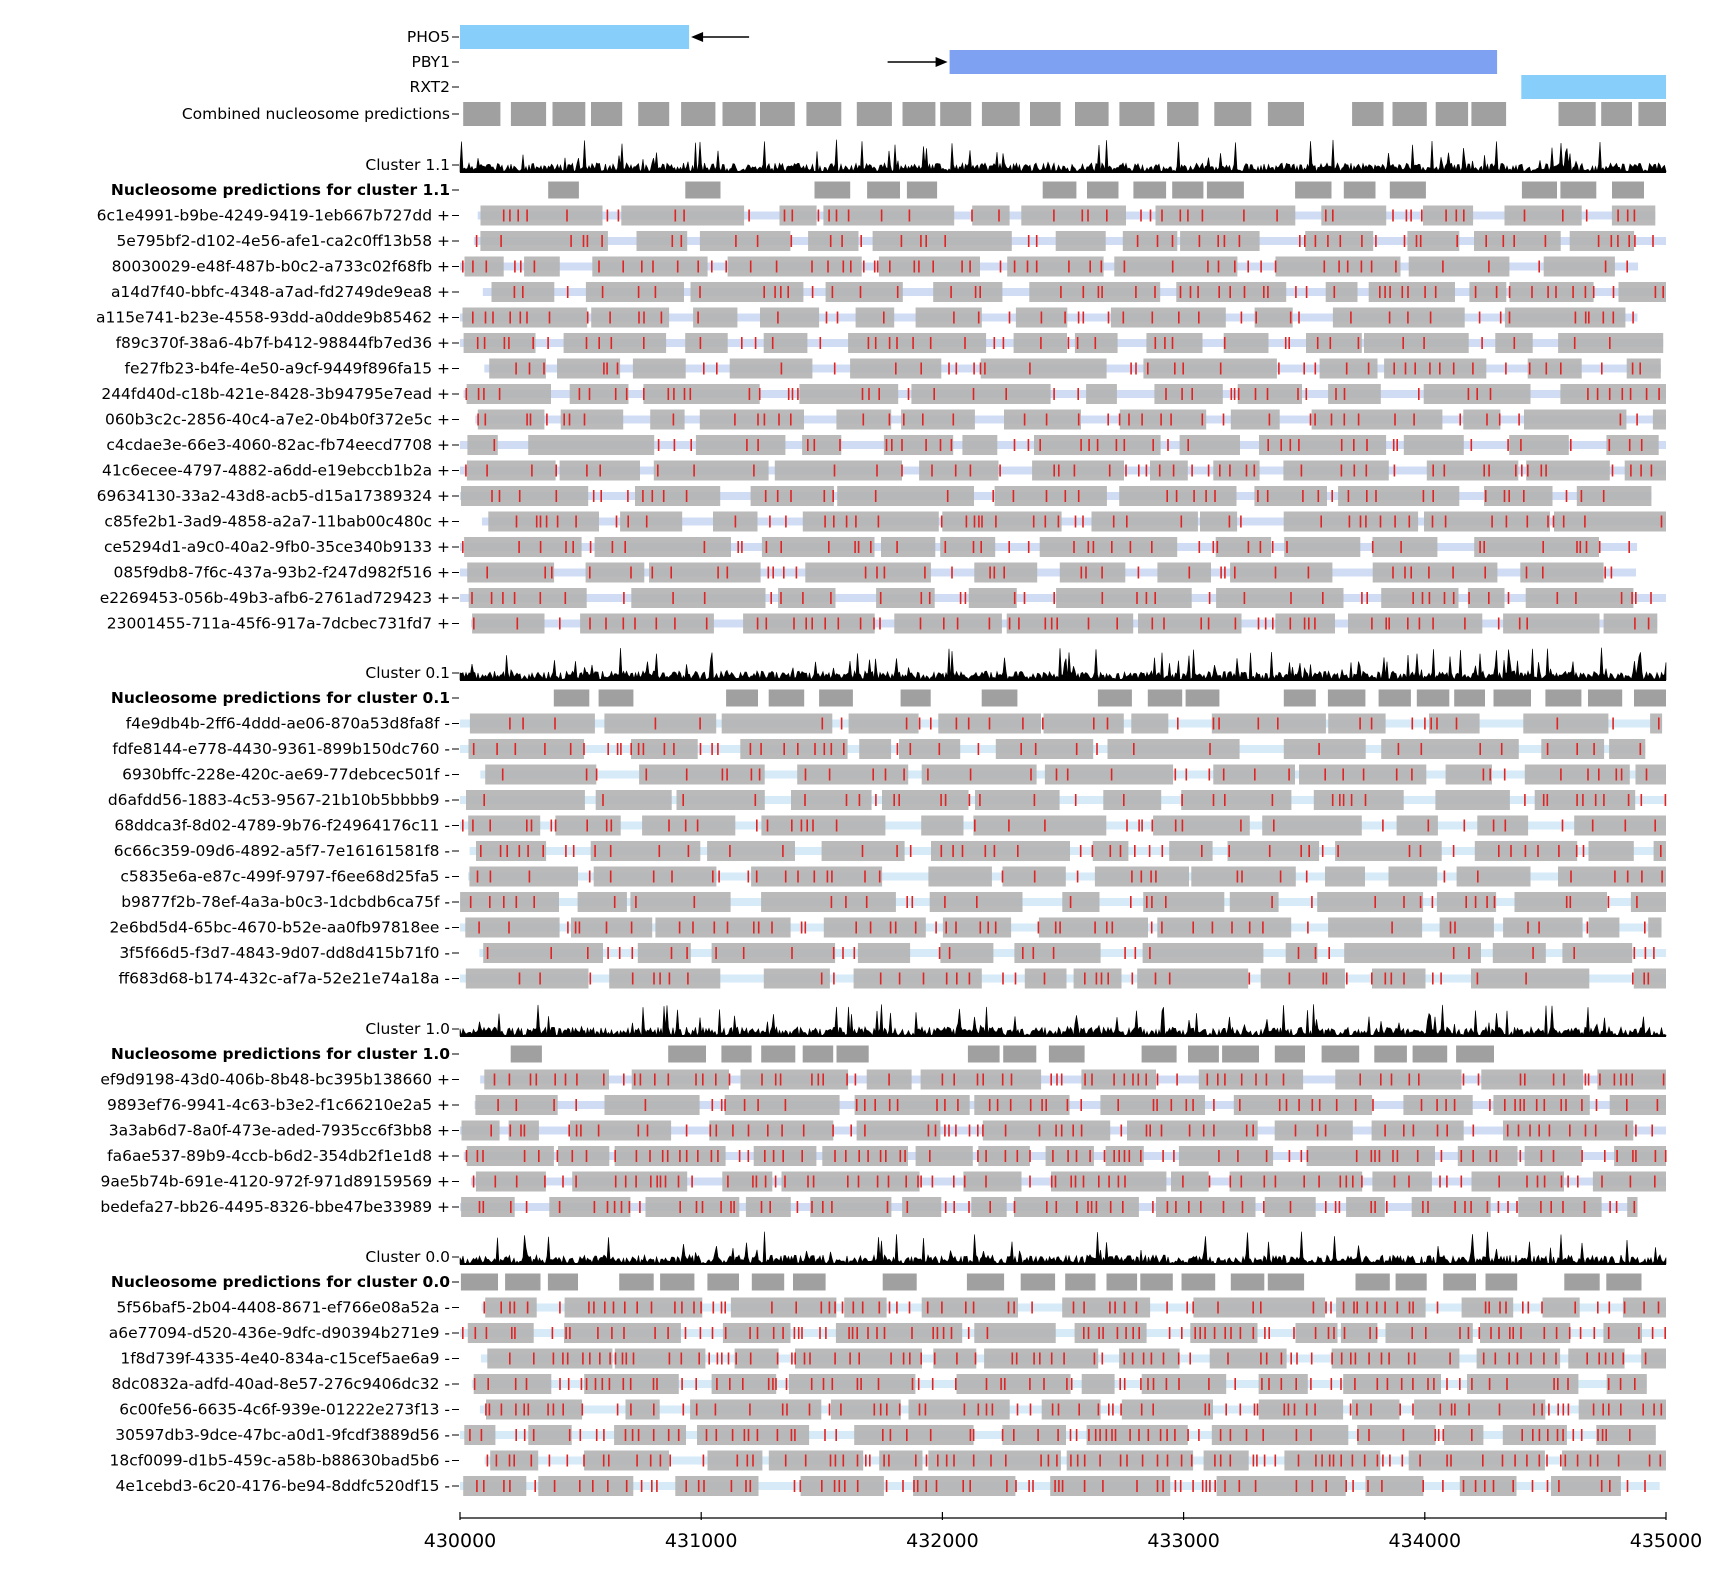  What do you see at coordinates (430, 87) in the screenshot?
I see `gene-label-rxt2: RXT2` at bounding box center [430, 87].